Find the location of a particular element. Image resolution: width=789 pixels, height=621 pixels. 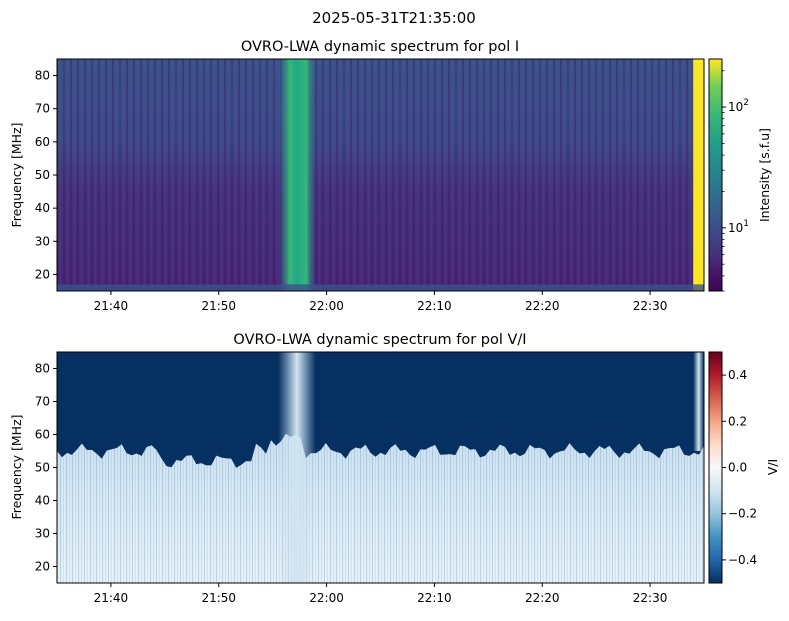

vi-panel-title: OVRO-LWA dynamic spectrum for pol V/I is located at coordinates (379, 340).